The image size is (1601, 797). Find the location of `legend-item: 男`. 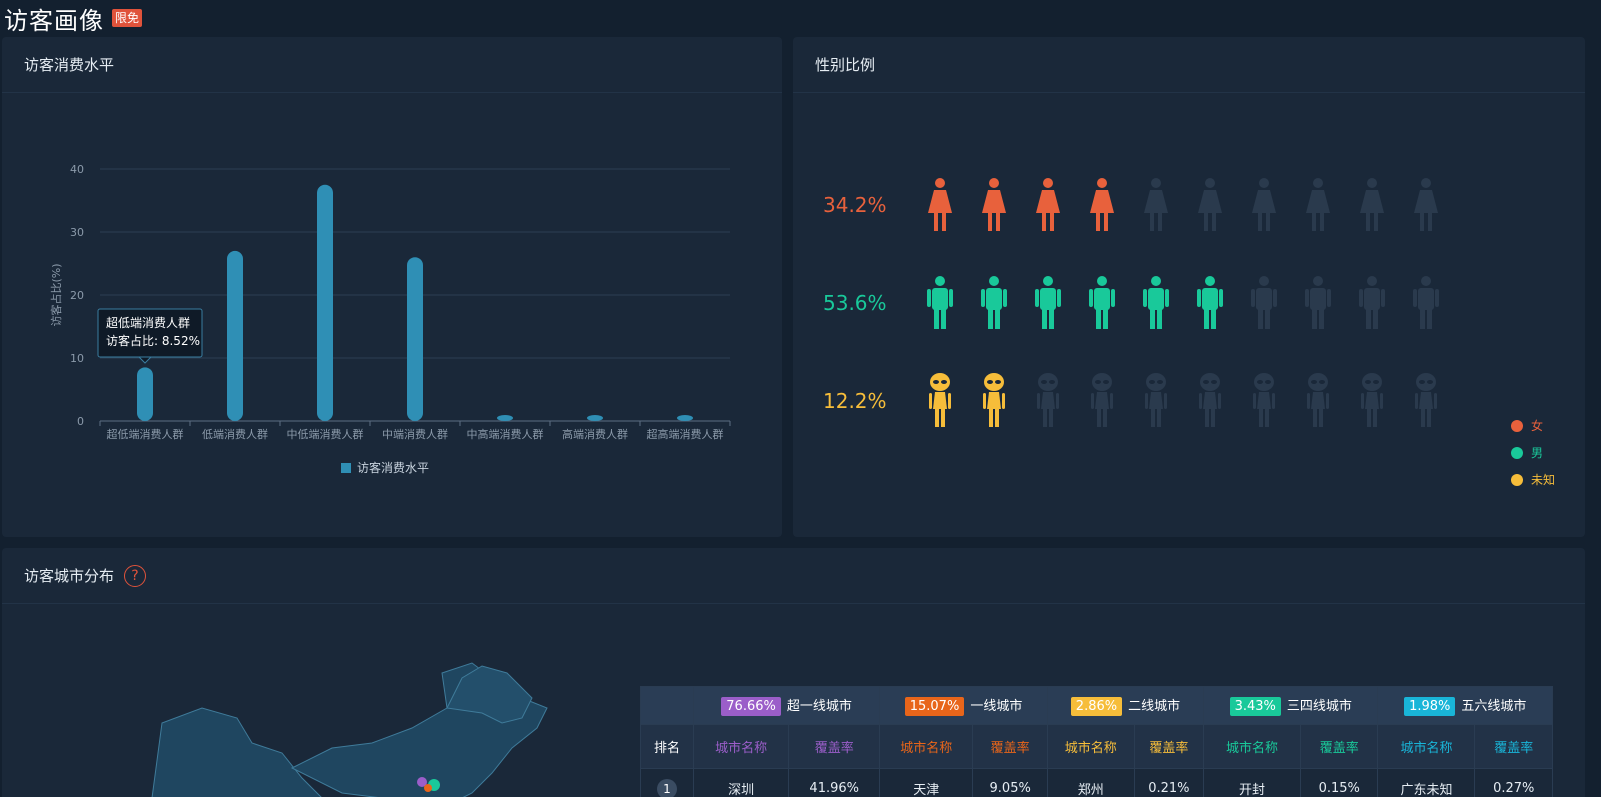

legend-item: 男 is located at coordinates (1532, 452).